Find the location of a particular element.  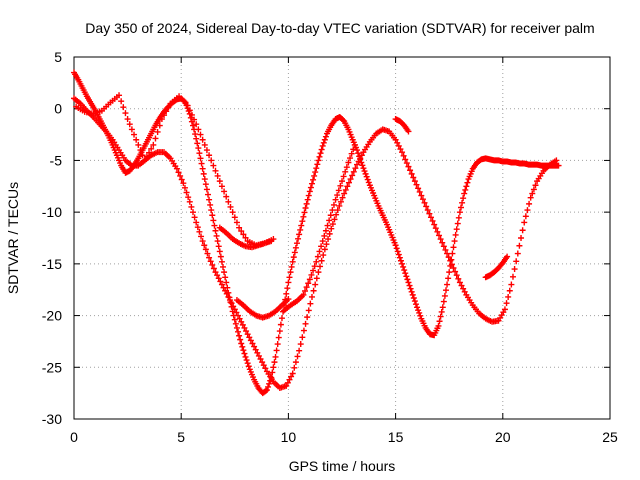

series-track-f is located at coordinates (319, 227).